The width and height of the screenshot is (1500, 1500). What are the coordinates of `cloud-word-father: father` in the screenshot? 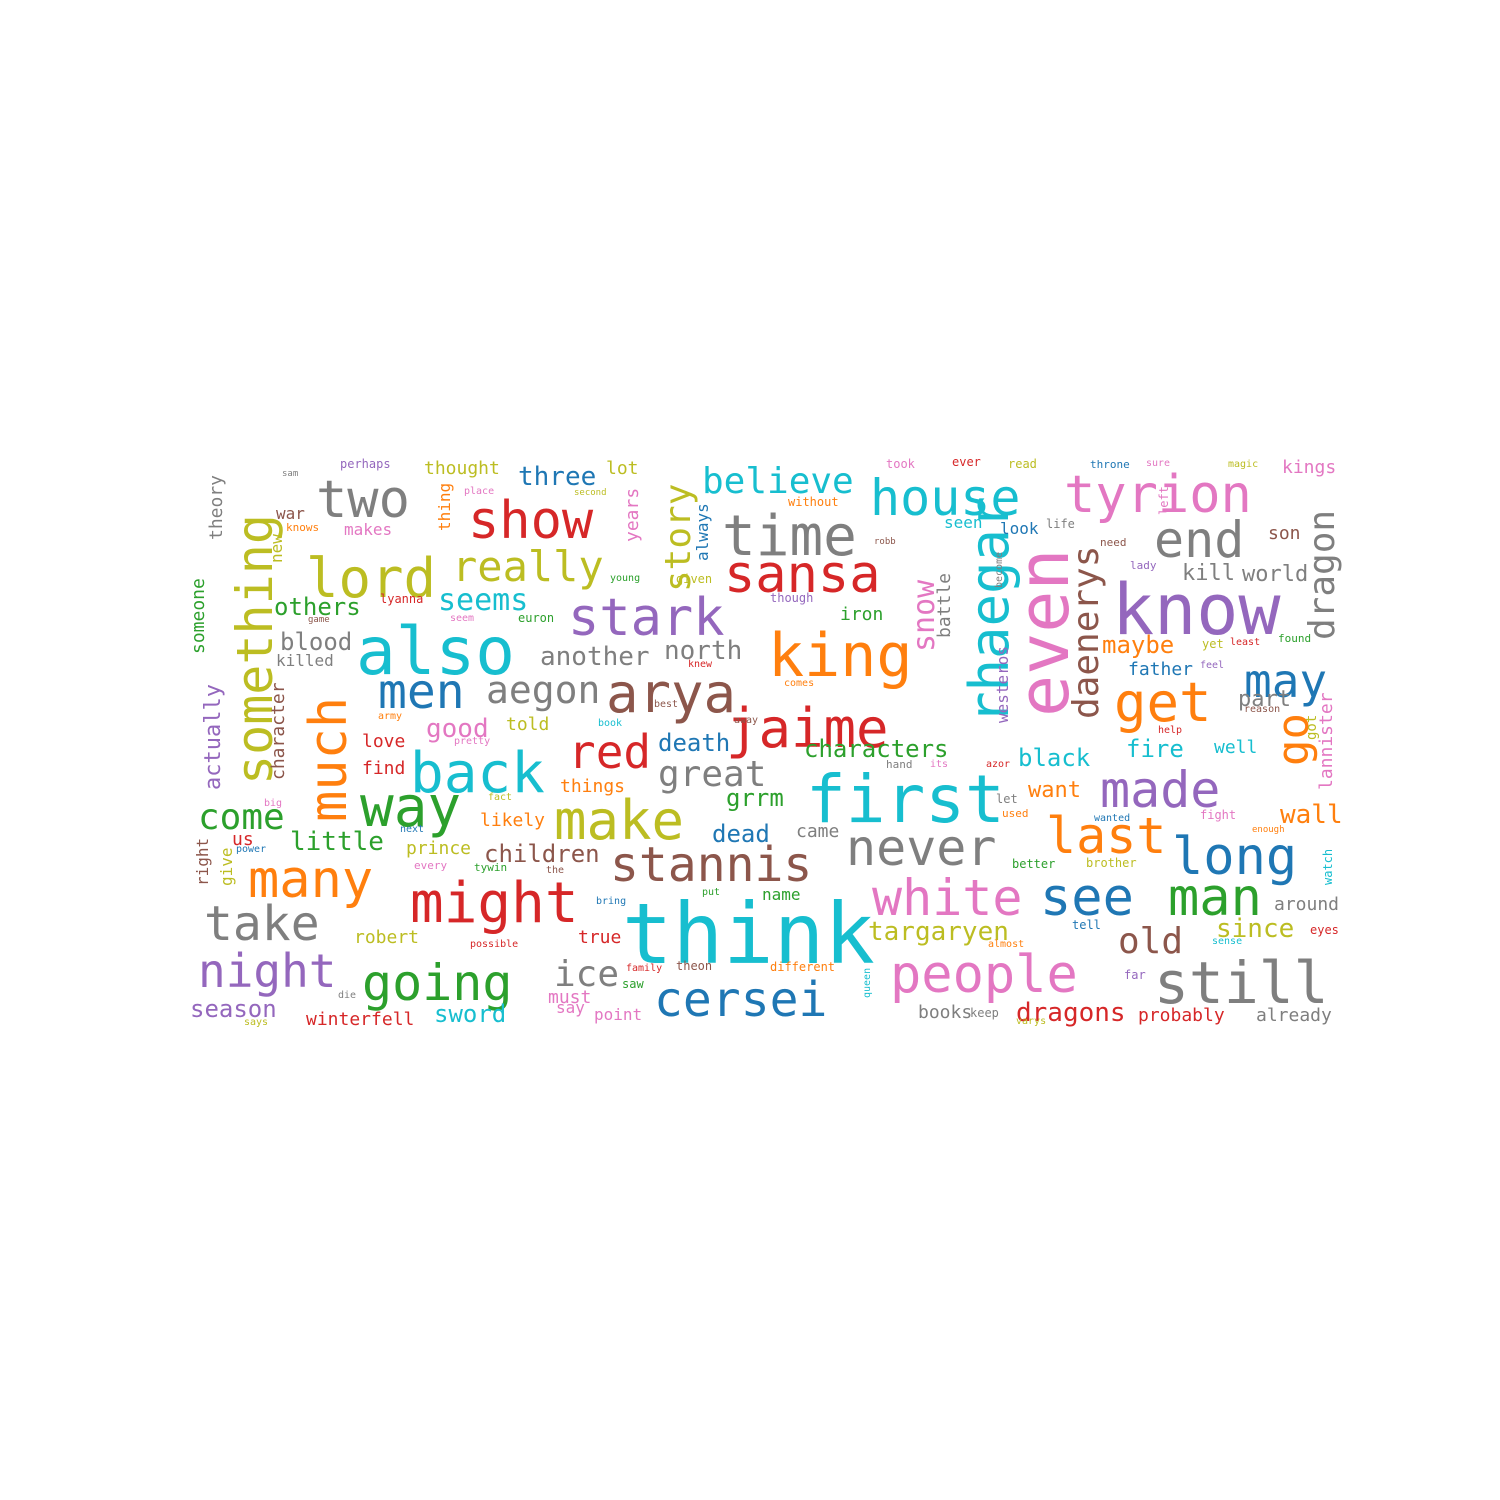 It's located at (1160, 669).